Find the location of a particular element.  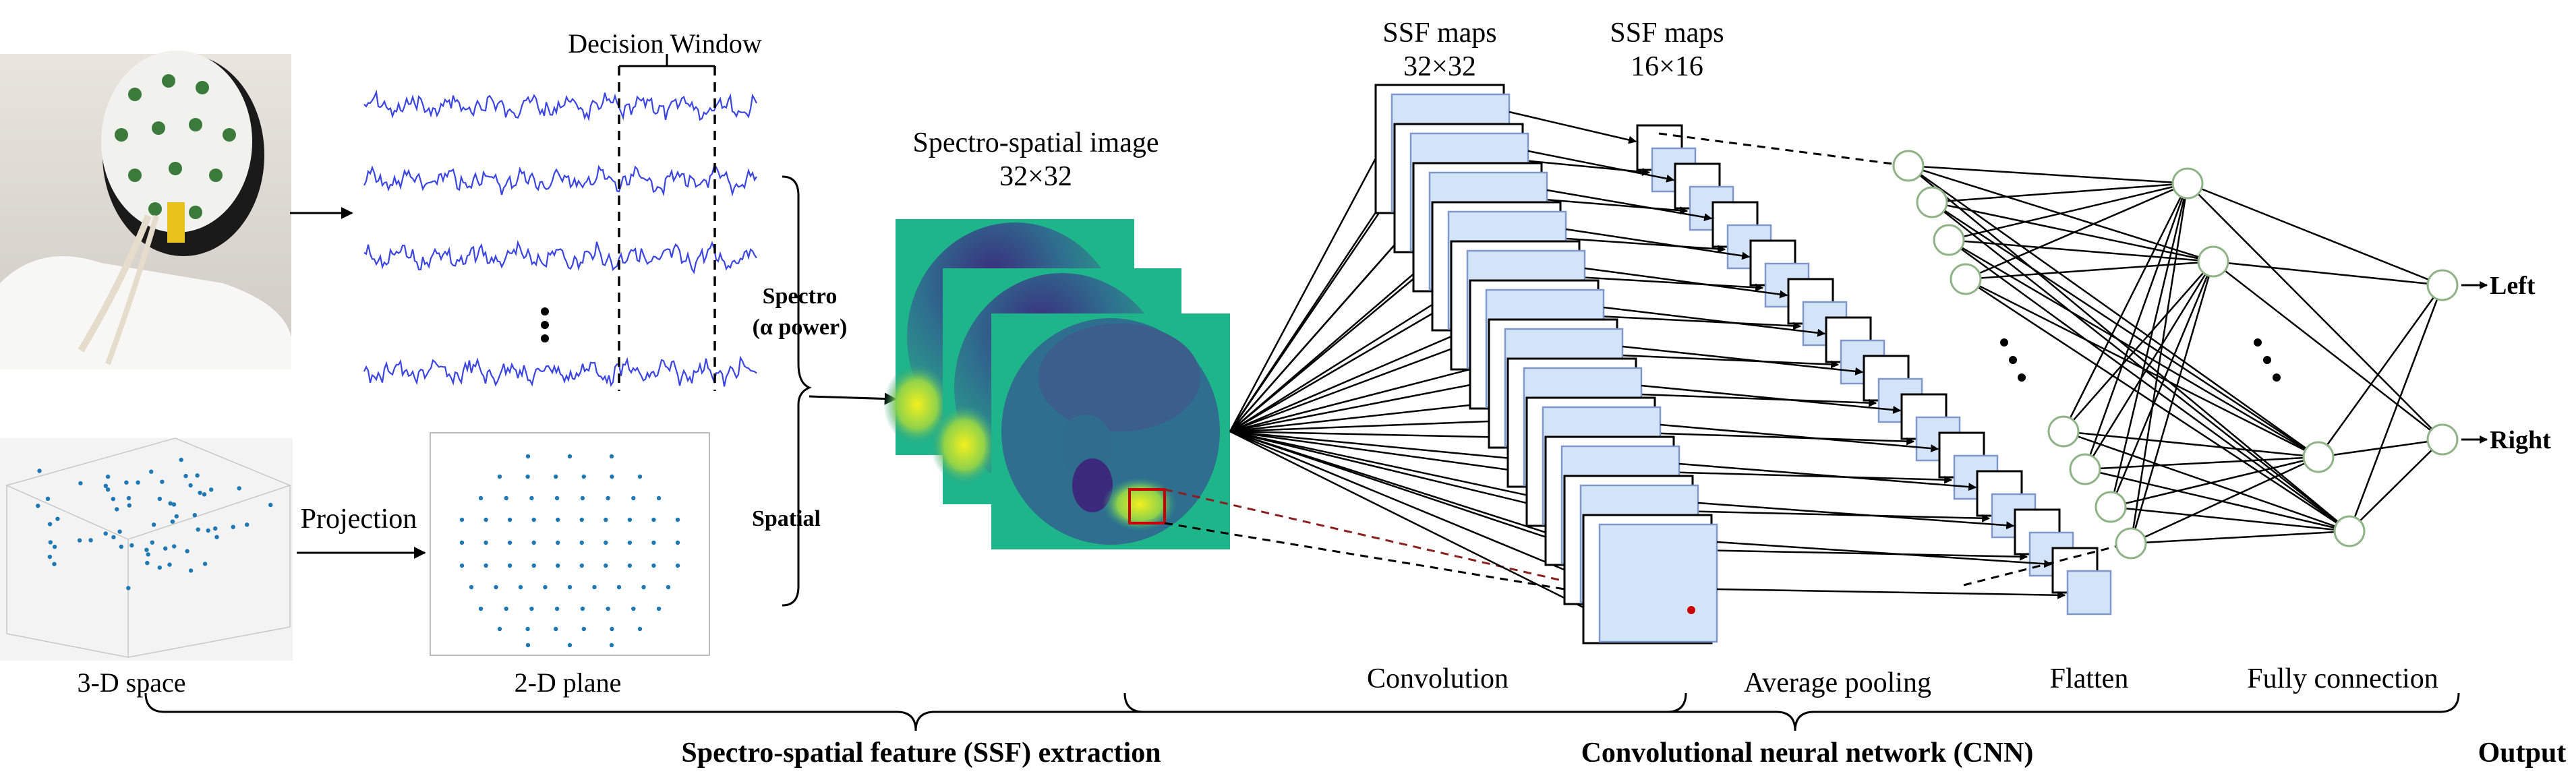

ss-image-title: Spectro-spatial image is located at coordinates (1035, 142).